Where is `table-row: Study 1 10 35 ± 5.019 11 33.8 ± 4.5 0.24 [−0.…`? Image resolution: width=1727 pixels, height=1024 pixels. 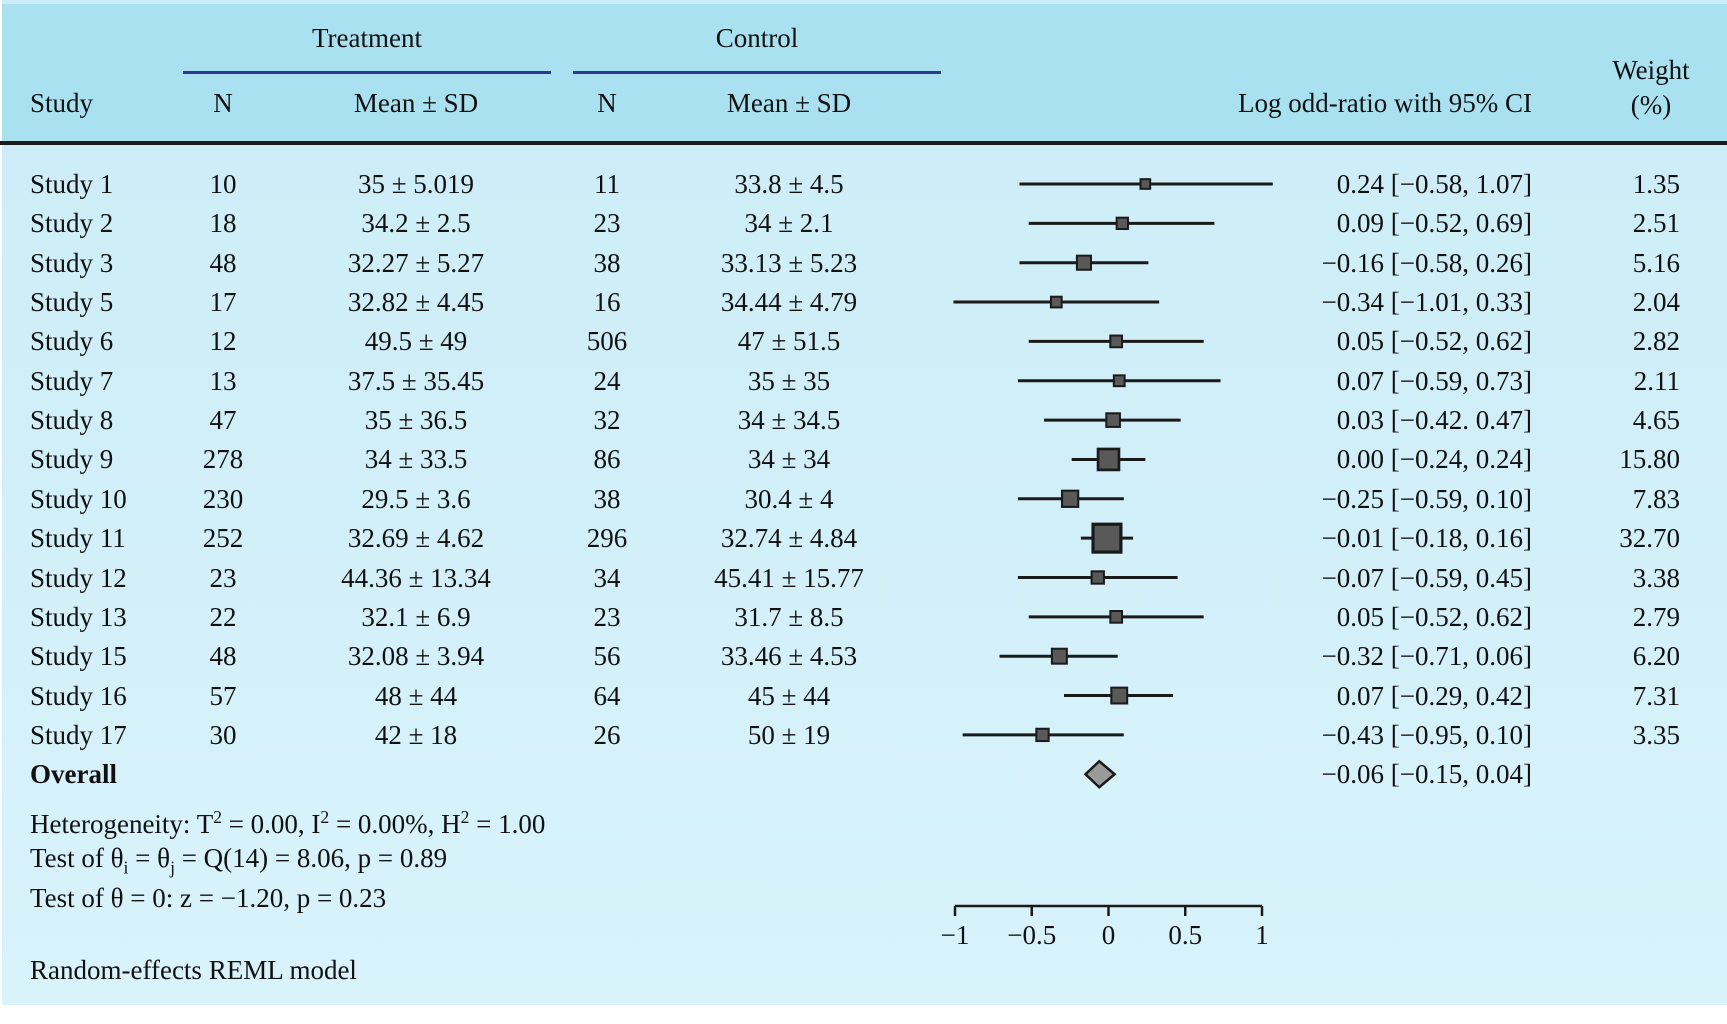
table-row: Study 1 10 35 ± 5.019 11 33.8 ± 4.5 0.24 [−0.… is located at coordinates (863, 184).